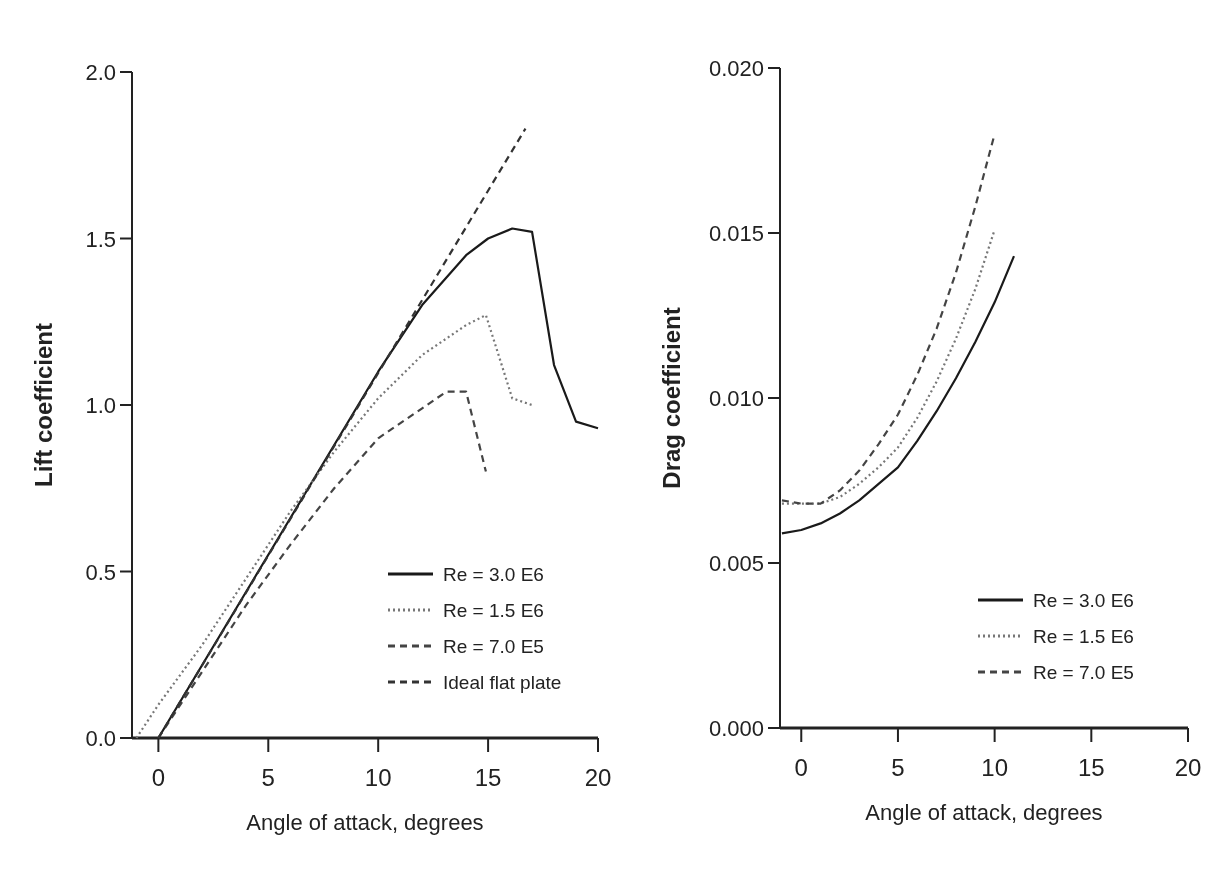 The image size is (1222, 892). What do you see at coordinates (736, 398) in the screenshot?
I see `y-tick-label: 0.010` at bounding box center [736, 398].